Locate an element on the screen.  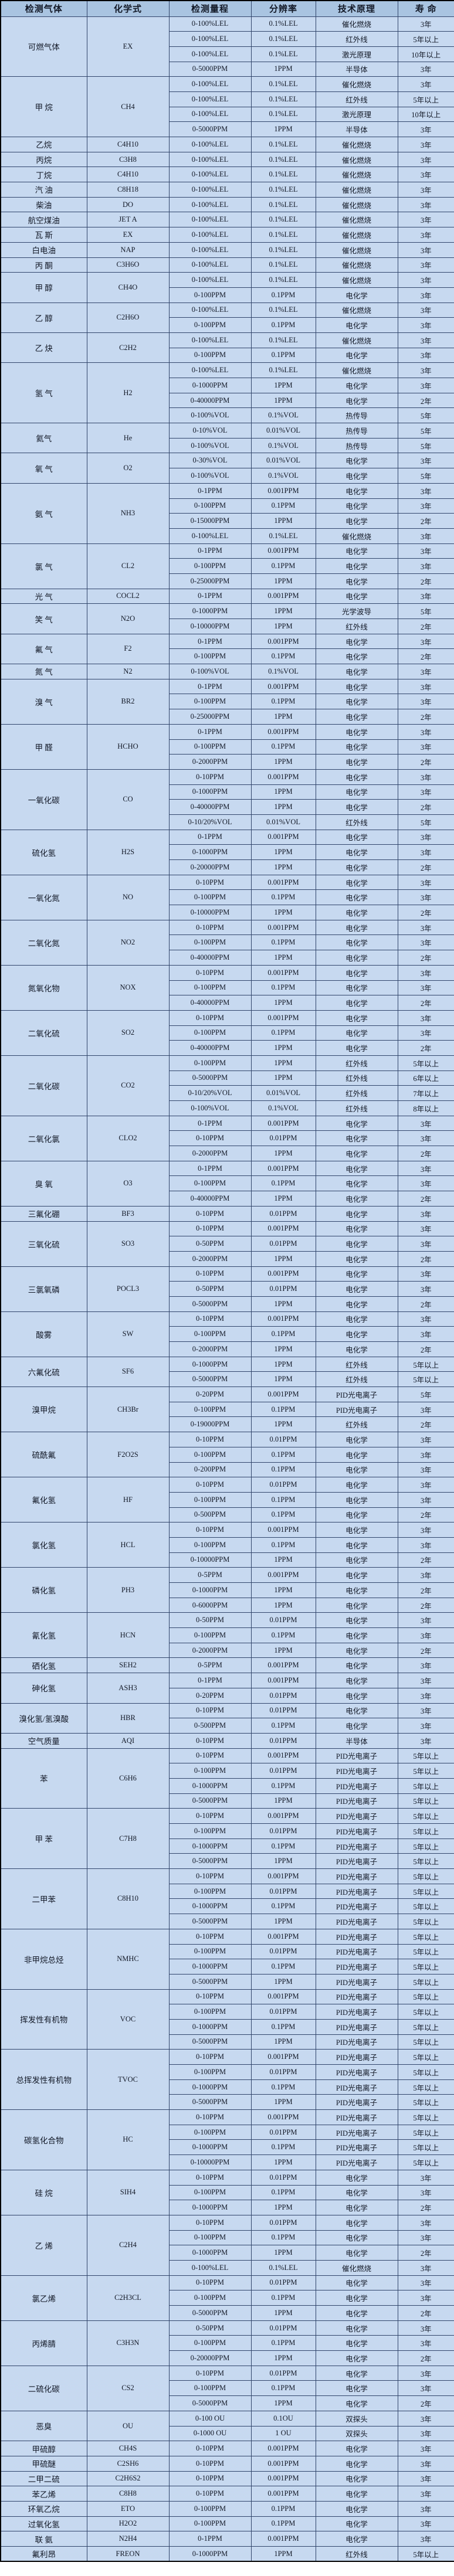
table-row: 0-100PPM 0.1PPM PID光电离子 3年 is located at coordinates (227, 1410).